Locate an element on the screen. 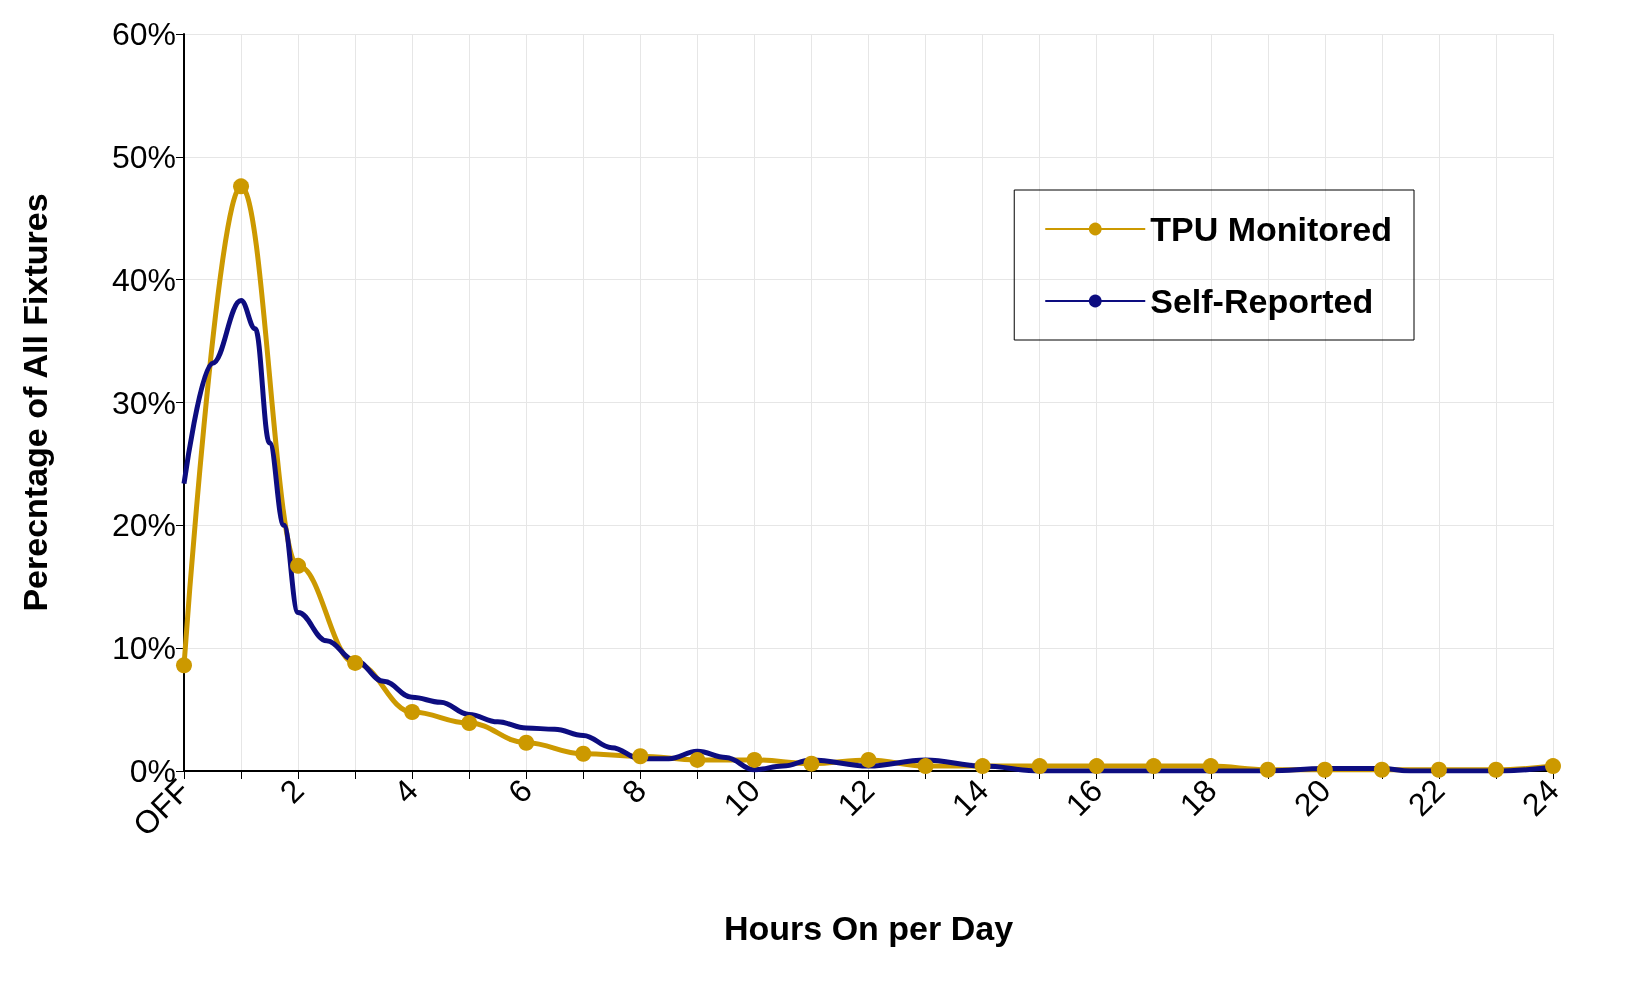  x-tick-label: 10 is located at coordinates (742, 797).